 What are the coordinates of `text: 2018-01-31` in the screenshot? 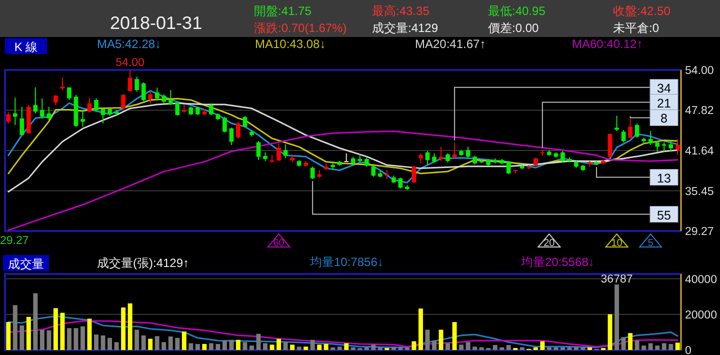 It's located at (156, 23).